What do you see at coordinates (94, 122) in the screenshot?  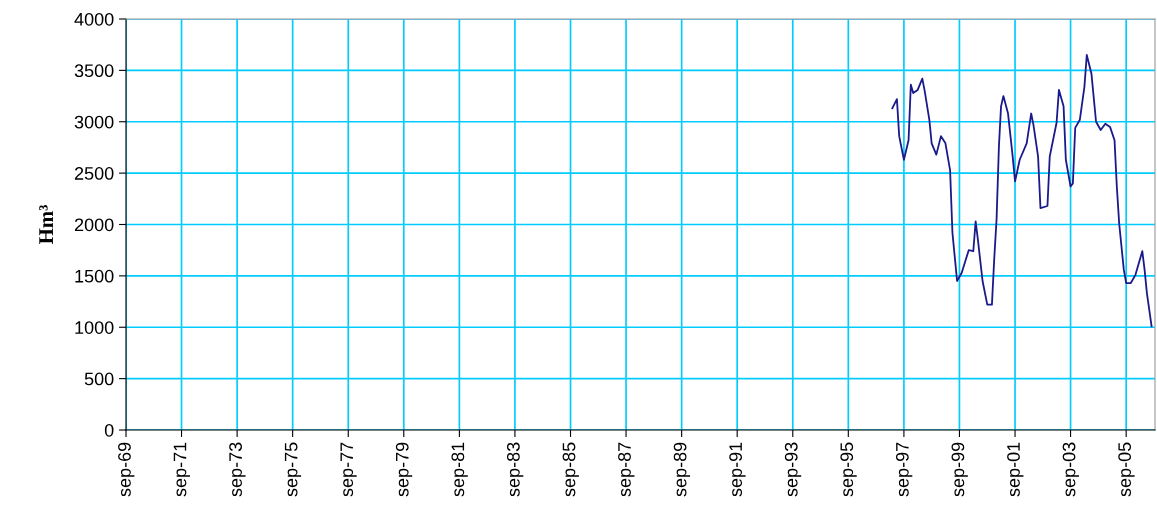 I see `y-tick-label: 3000` at bounding box center [94, 122].